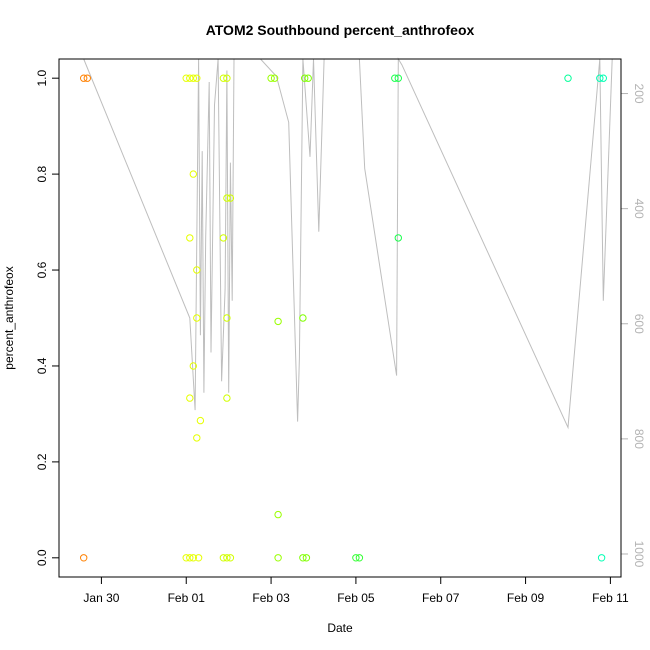 The height and width of the screenshot is (650, 650). I want to click on x-axis-label: Date, so click(340, 628).